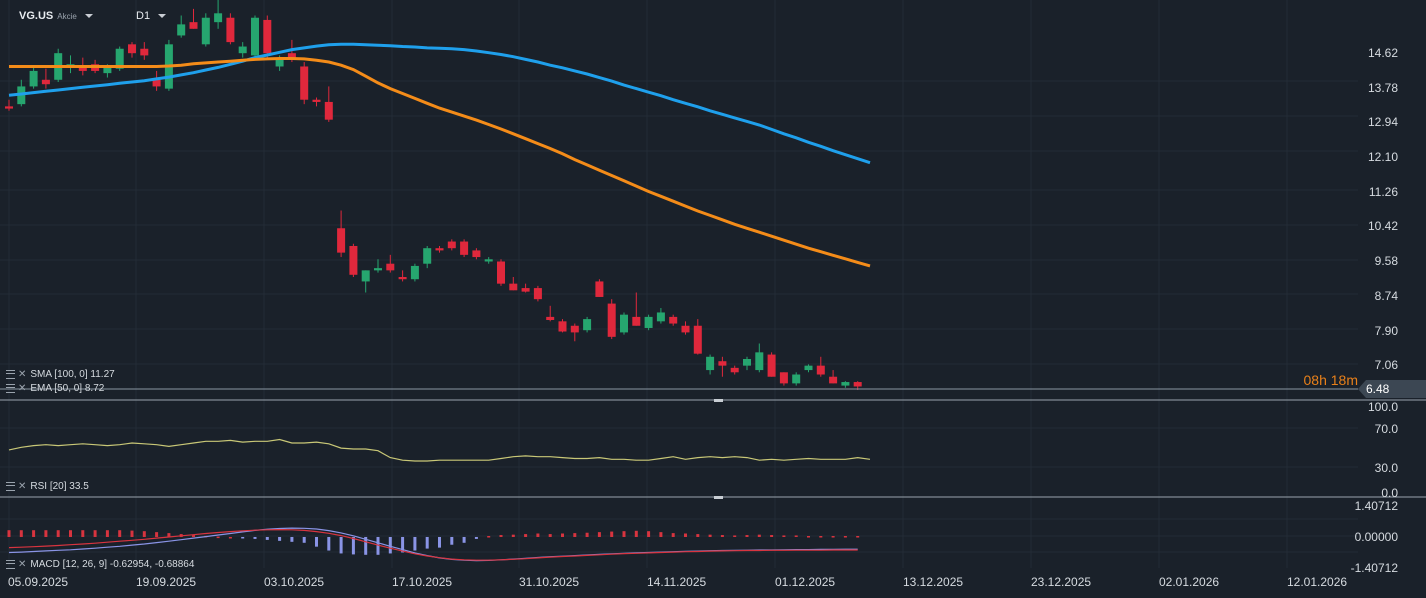  I want to click on date-tick: 19.09.2025, so click(166, 582).